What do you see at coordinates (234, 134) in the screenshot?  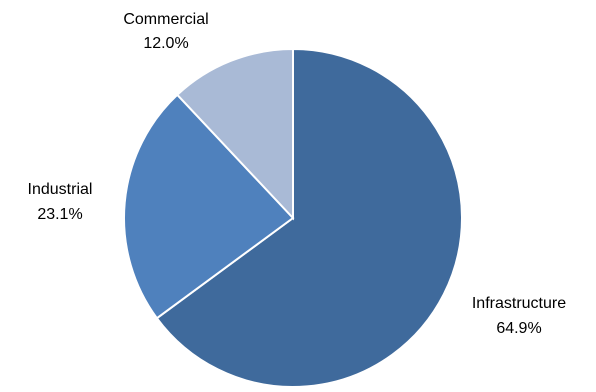 I see `pie-slice-commercial` at bounding box center [234, 134].